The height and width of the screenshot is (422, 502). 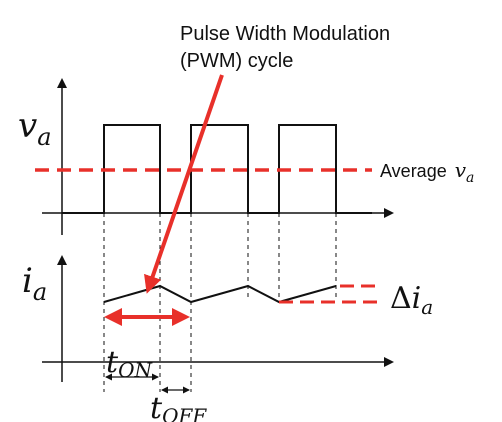 What do you see at coordinates (236, 61) in the screenshot?
I see `pwm-title-line2: (PWM) cycle` at bounding box center [236, 61].